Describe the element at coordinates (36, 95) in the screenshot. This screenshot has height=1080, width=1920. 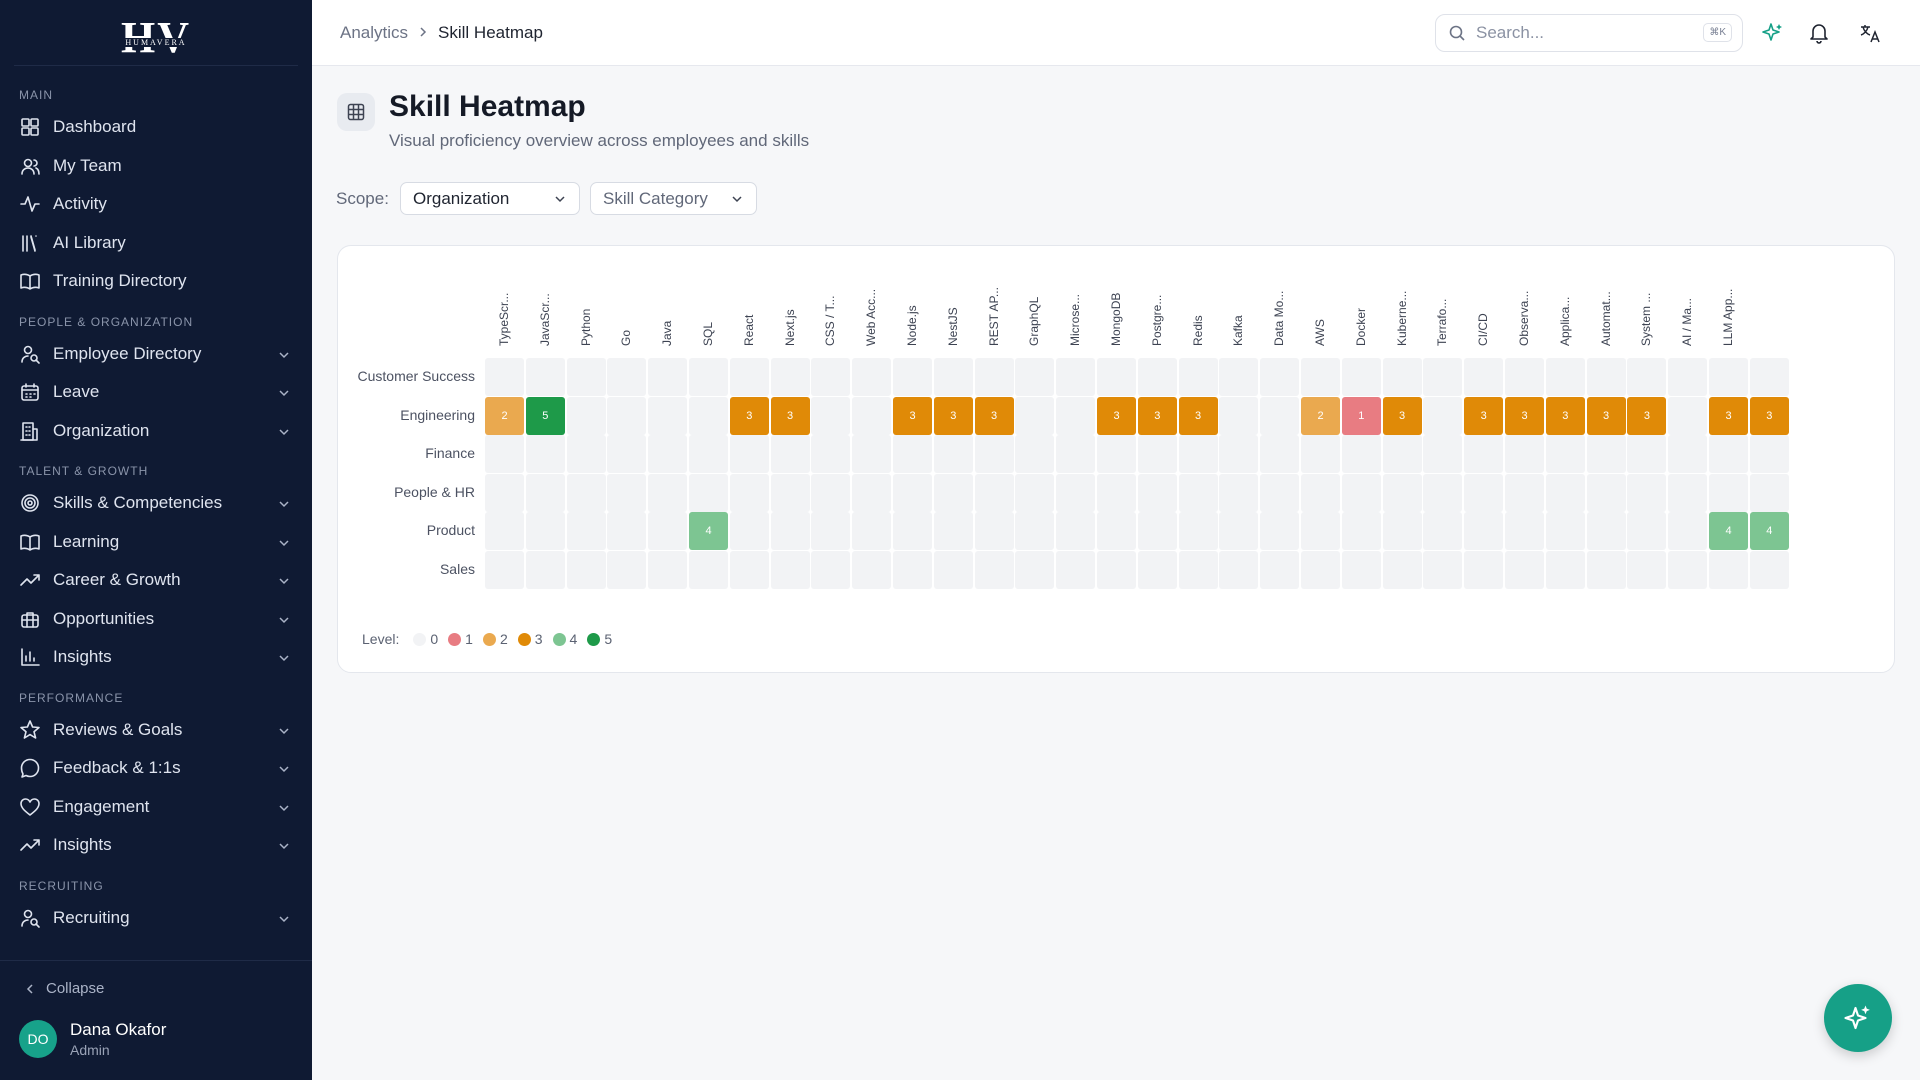
I see `sidebar-section-label: MAIN` at that location.